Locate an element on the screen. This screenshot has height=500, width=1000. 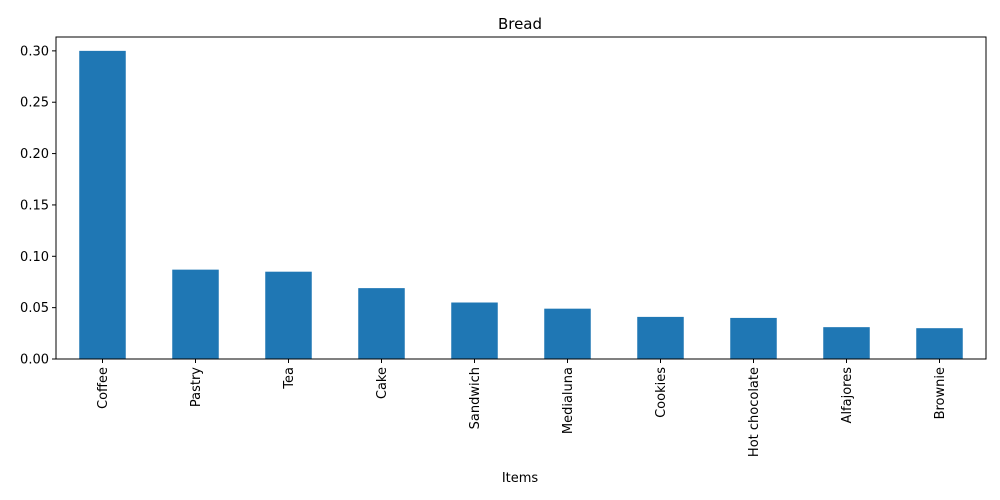
y-tick-label: 0.20 is located at coordinates (34, 154).